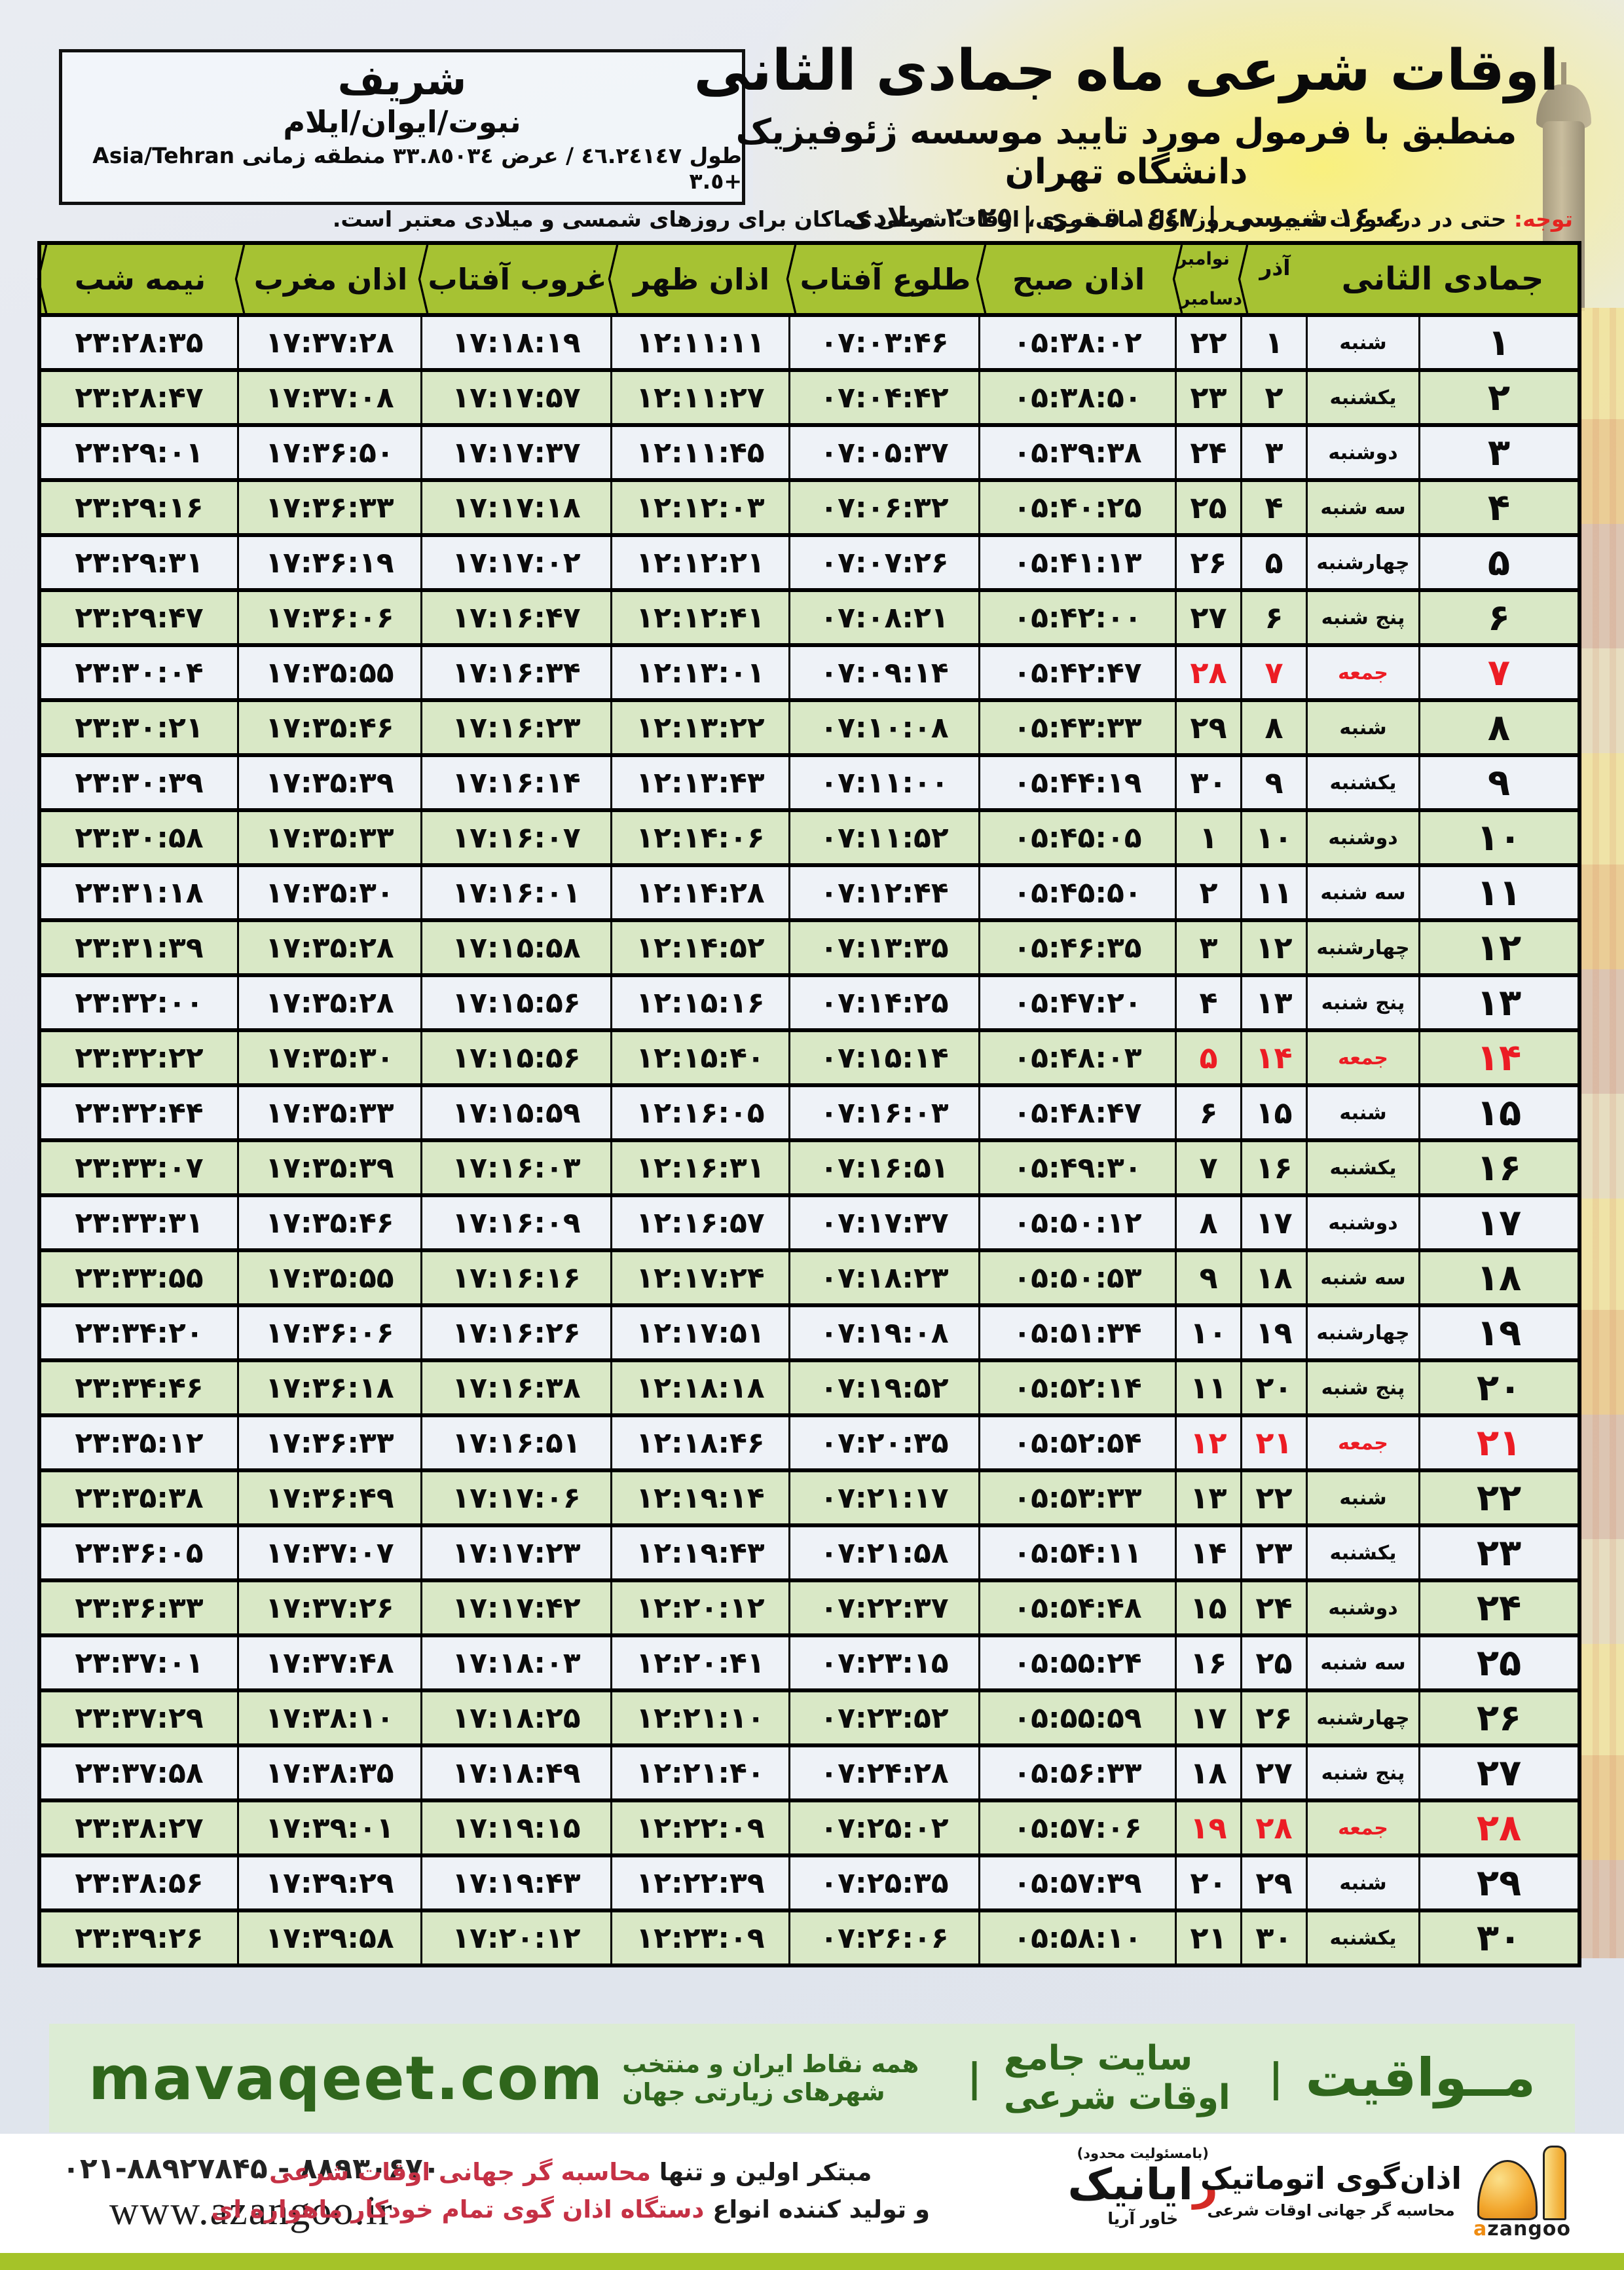 The height and width of the screenshot is (2270, 1624). I want to click on cell-greg-day: ۲۴, so click(1209, 452).